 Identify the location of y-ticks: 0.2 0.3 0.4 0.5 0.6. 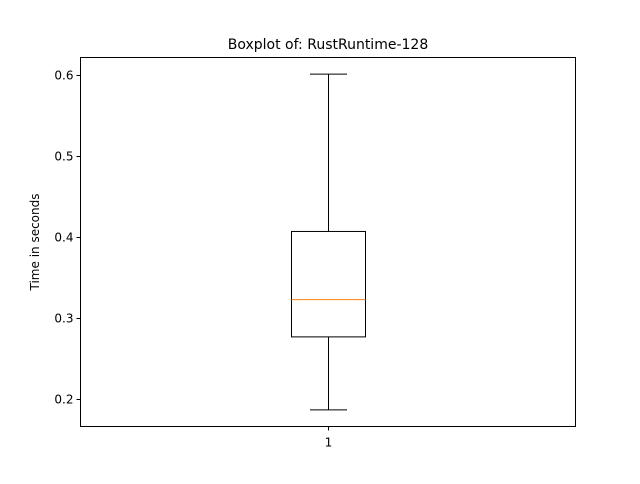
(67, 238).